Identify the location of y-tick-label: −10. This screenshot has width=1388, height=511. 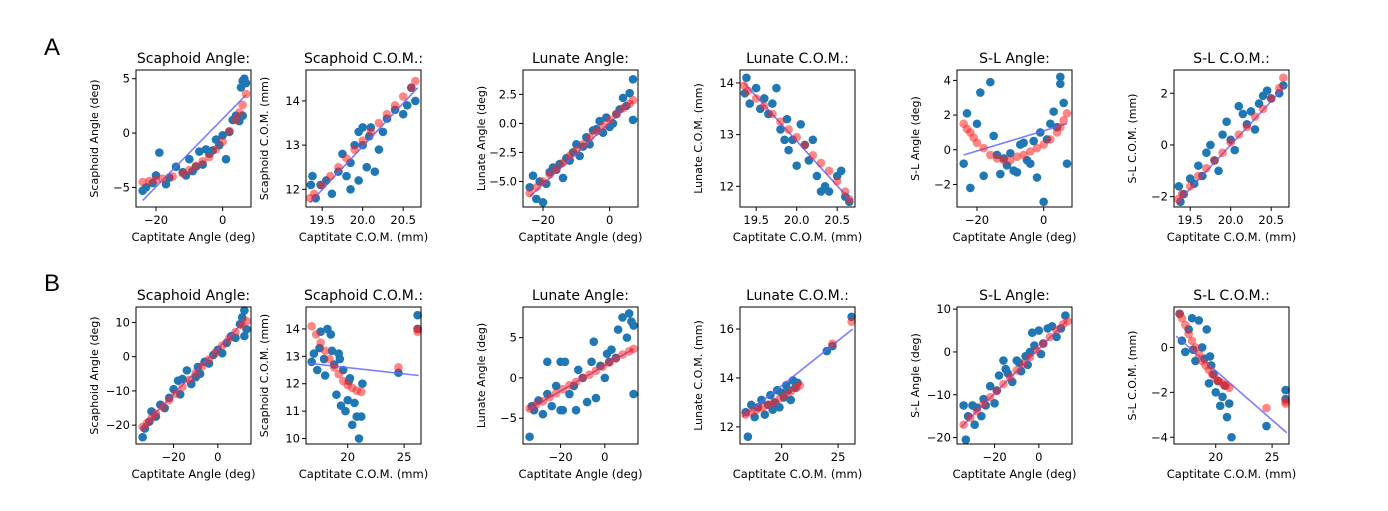
(118, 391).